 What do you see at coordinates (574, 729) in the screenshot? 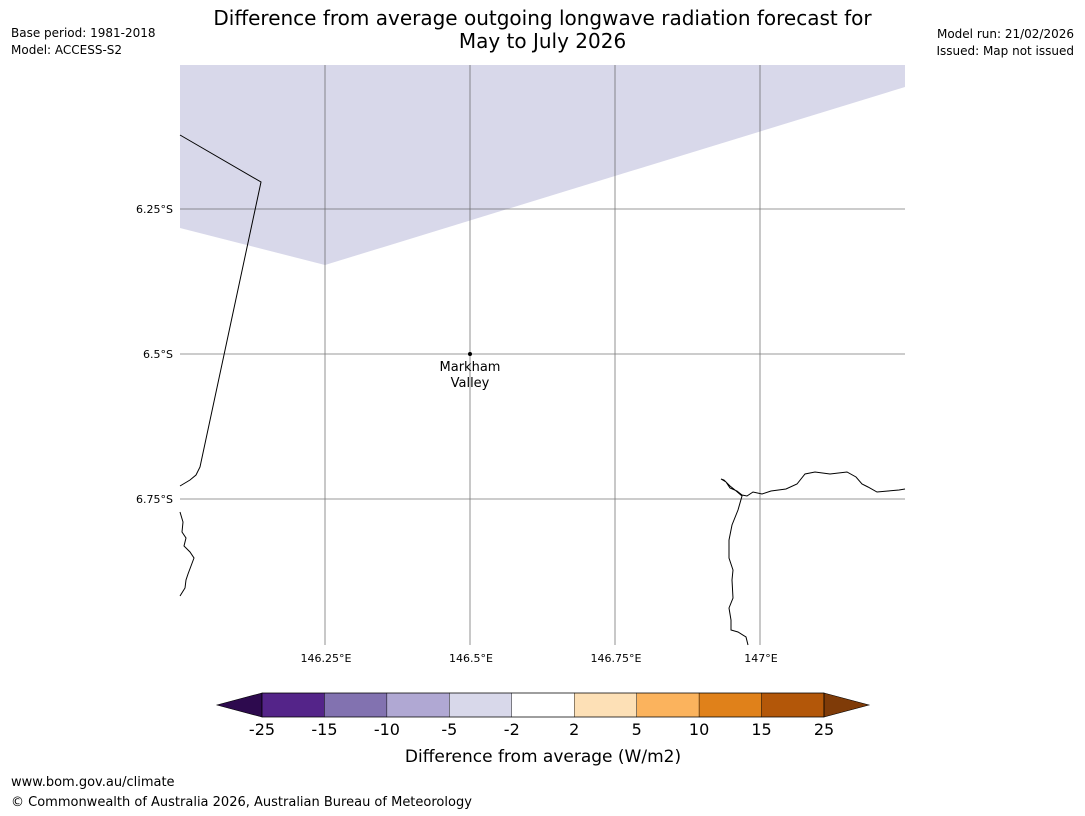
I see `colorbar-tick-label: 2` at bounding box center [574, 729].